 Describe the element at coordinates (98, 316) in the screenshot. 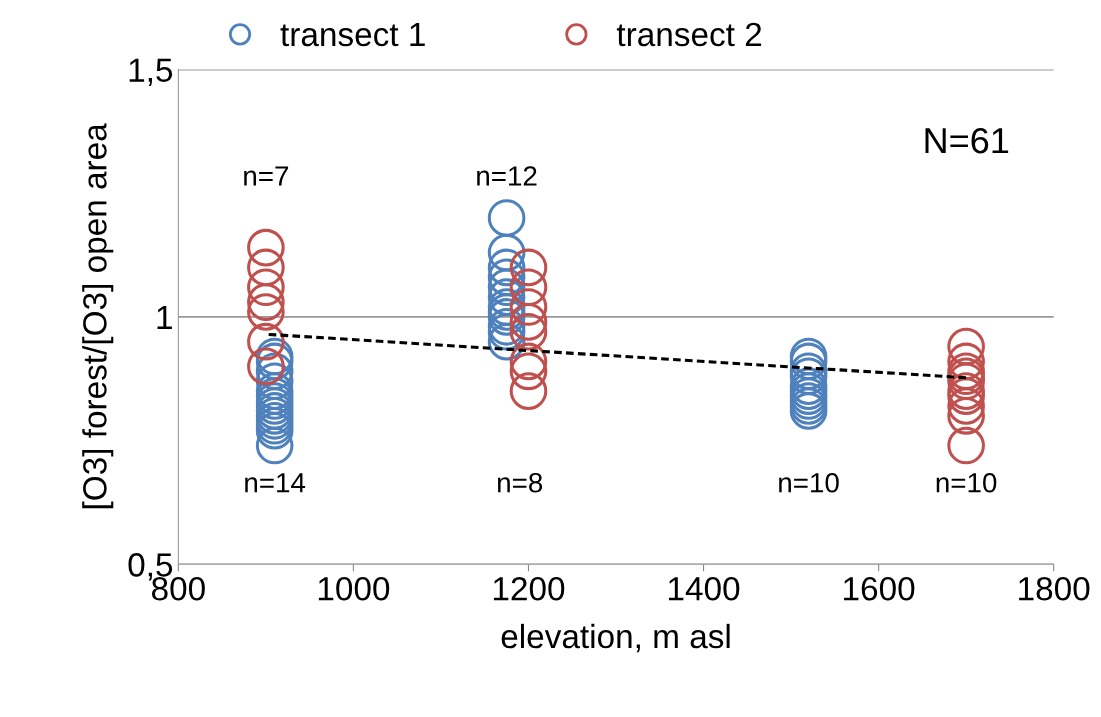

I see `y-axis-title: [O3] forest/[O3] open area` at that location.